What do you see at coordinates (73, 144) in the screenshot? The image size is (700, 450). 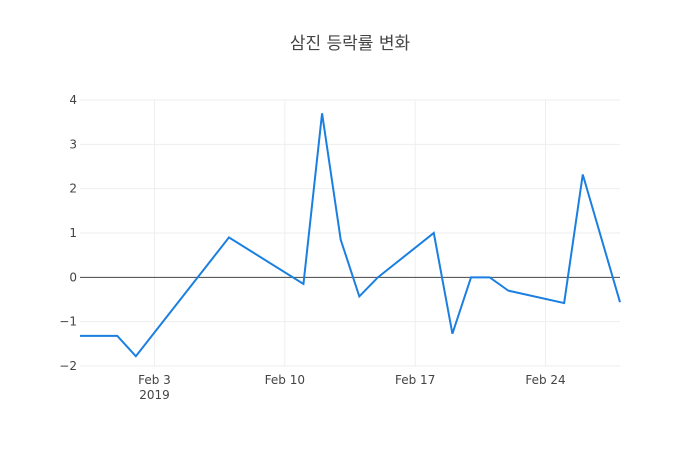 I see `y-tick-label: 3` at bounding box center [73, 144].